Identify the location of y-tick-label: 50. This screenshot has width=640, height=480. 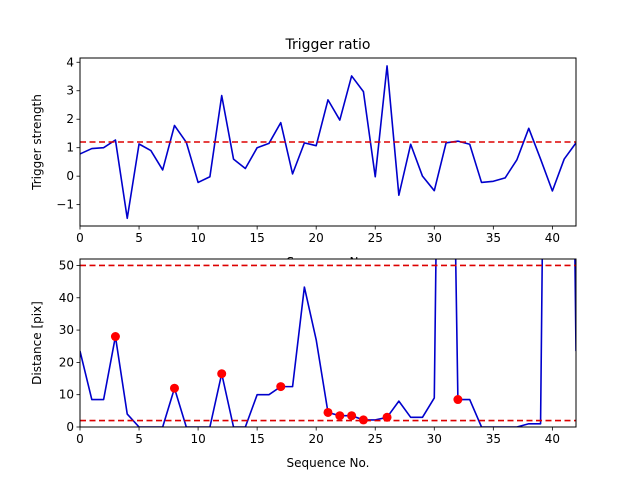
(66, 265).